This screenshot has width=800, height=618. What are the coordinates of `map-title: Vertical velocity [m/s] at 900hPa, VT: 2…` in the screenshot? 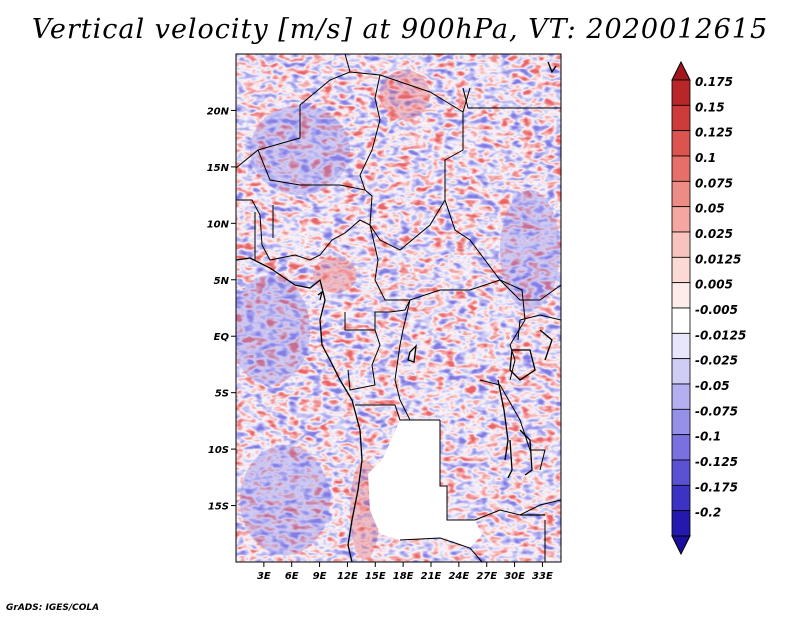 It's located at (400, 29).